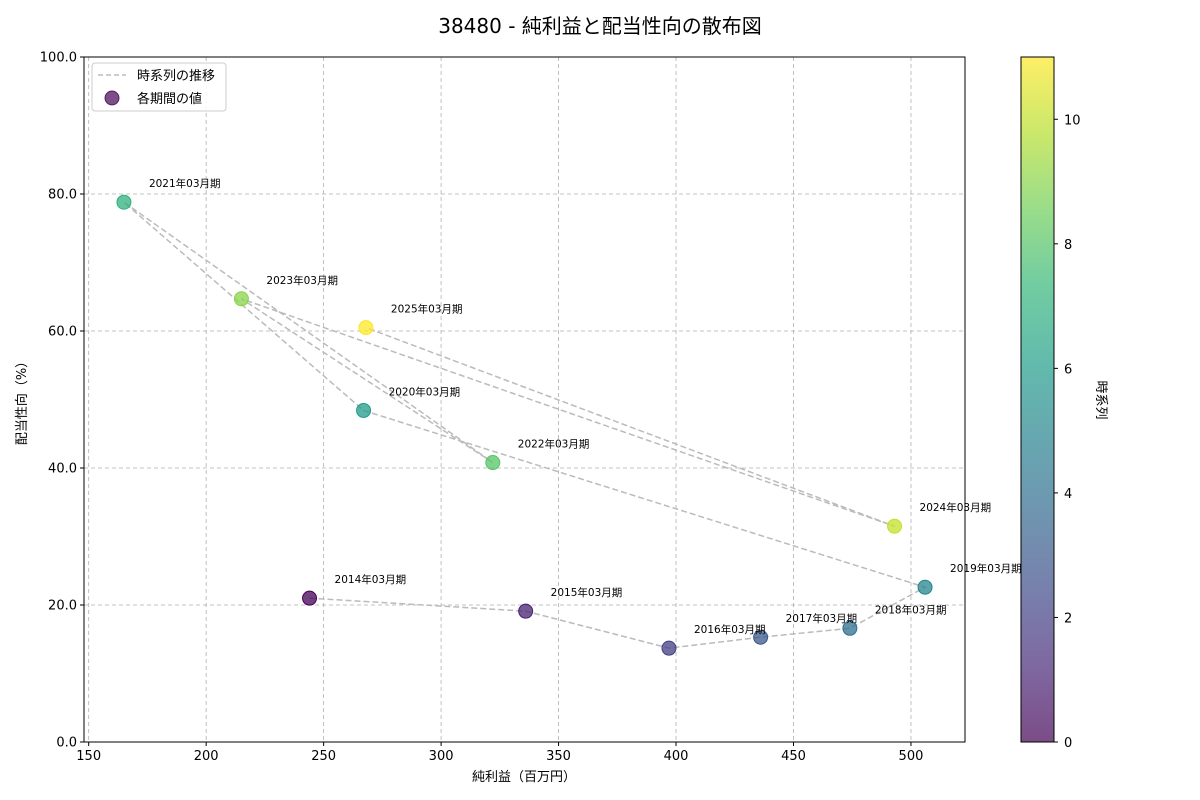 Image resolution: width=1200 pixels, height=800 pixels. Describe the element at coordinates (587, 592) in the screenshot. I see `data-point-label: 2015年03月期` at that location.